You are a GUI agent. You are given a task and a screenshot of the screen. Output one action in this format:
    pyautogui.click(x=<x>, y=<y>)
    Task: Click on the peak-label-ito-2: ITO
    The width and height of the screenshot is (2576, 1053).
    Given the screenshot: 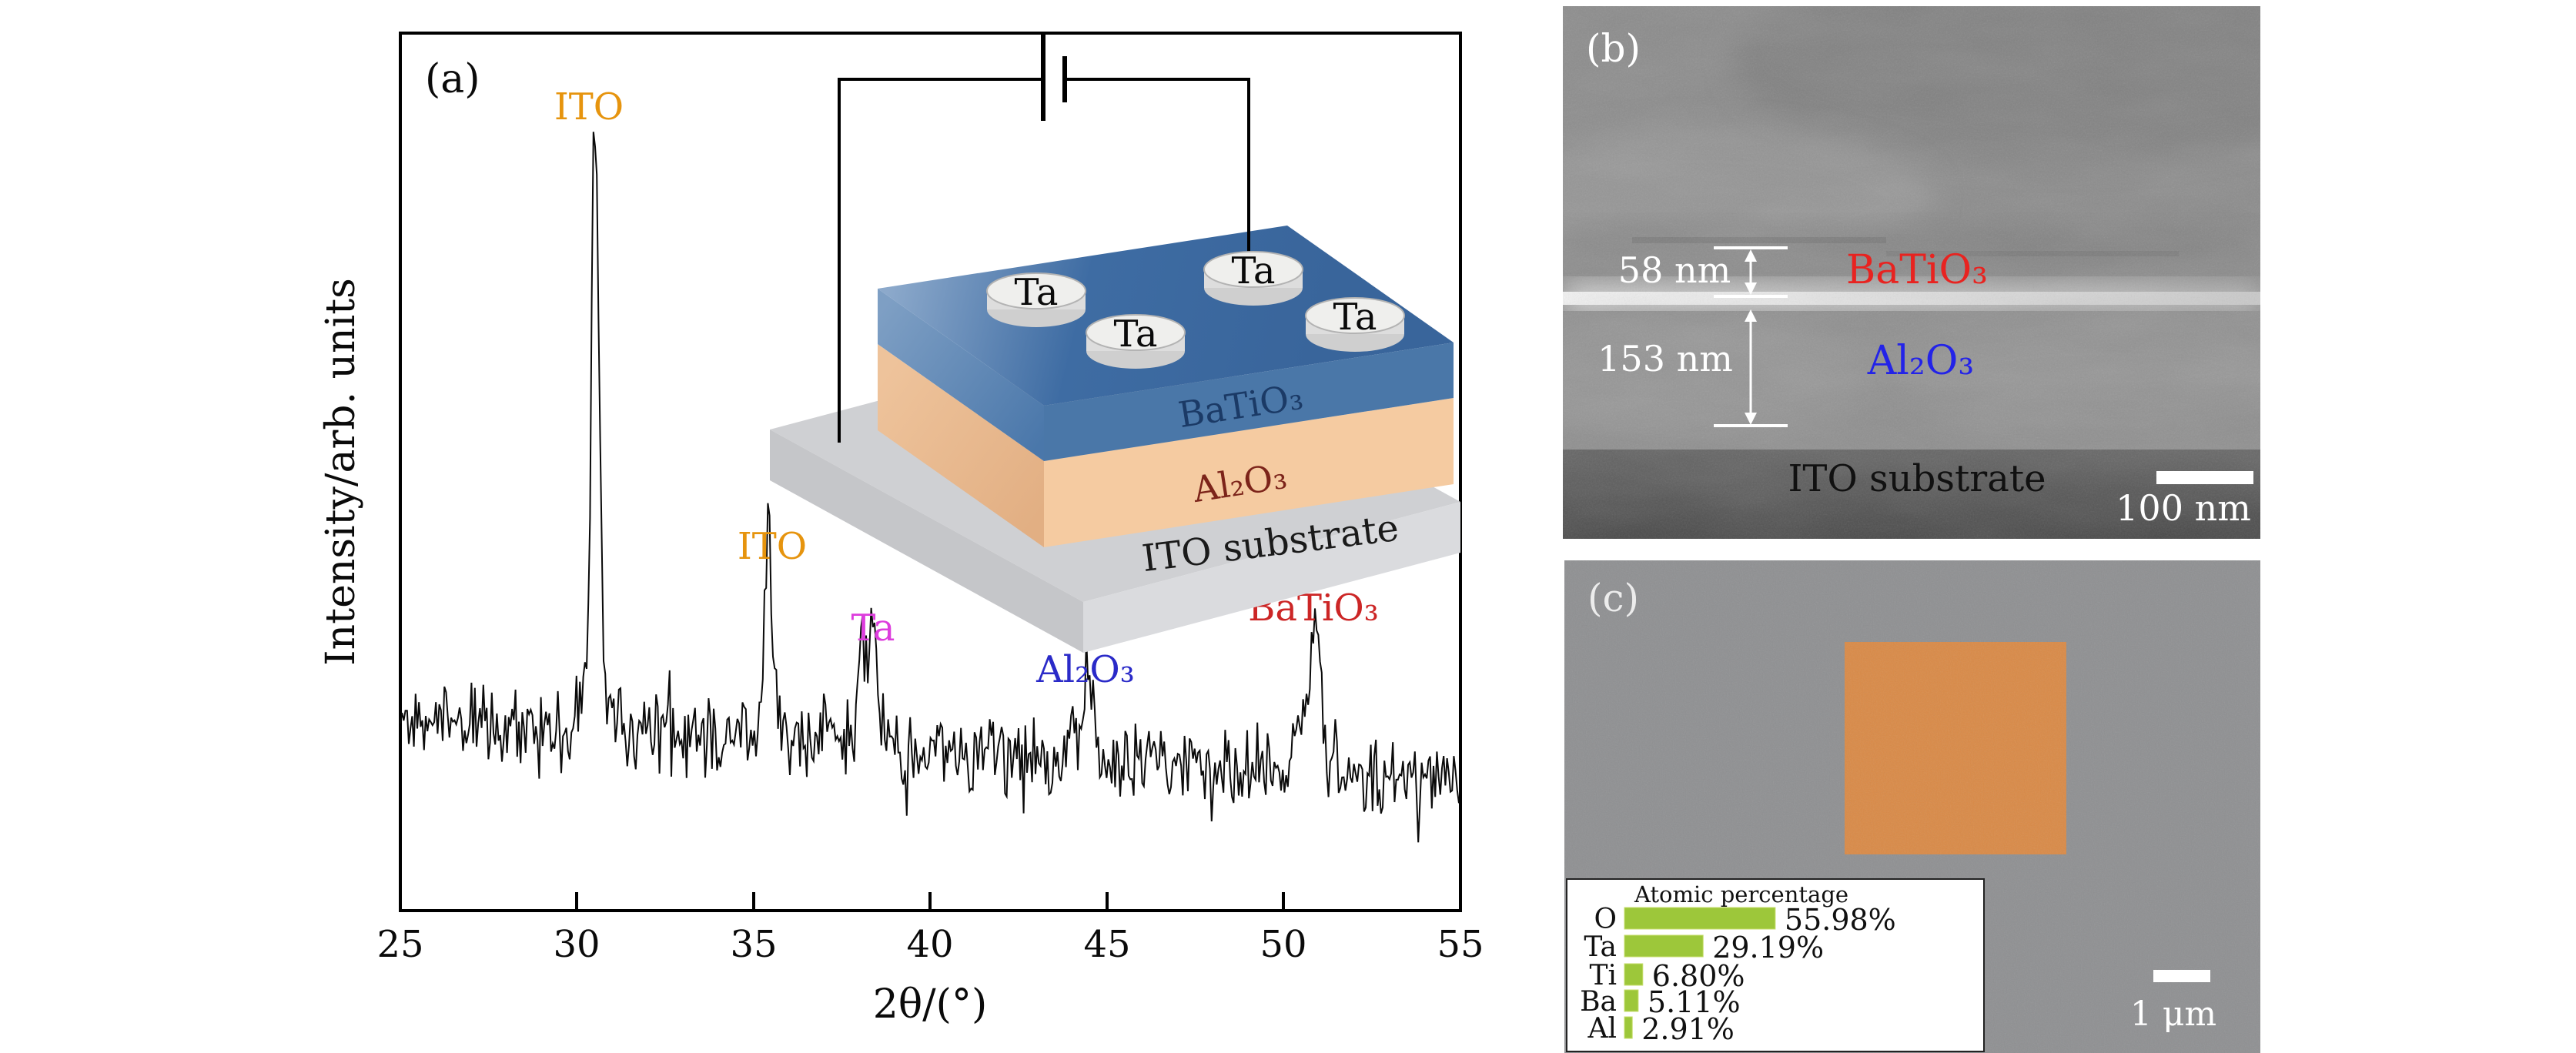 What is the action you would take?
    pyautogui.click(x=773, y=546)
    